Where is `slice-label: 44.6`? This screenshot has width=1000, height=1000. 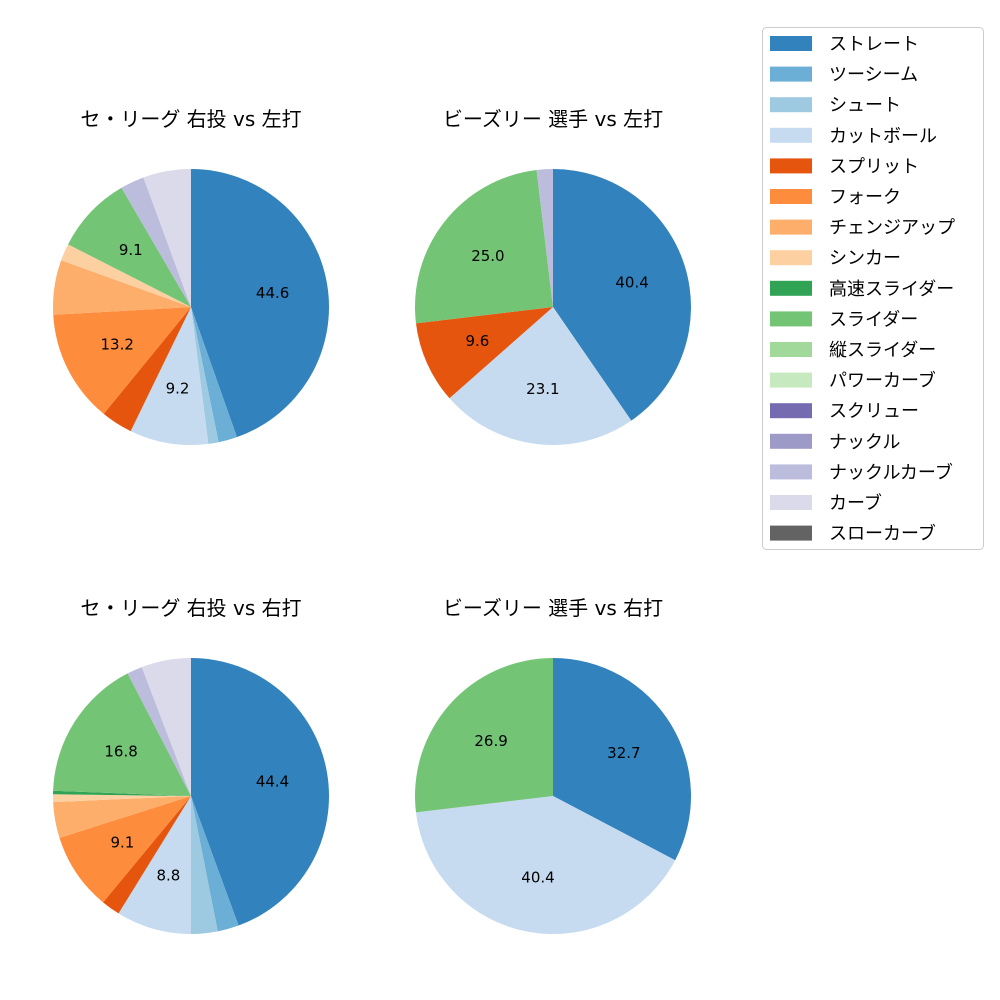 slice-label: 44.6 is located at coordinates (272, 293).